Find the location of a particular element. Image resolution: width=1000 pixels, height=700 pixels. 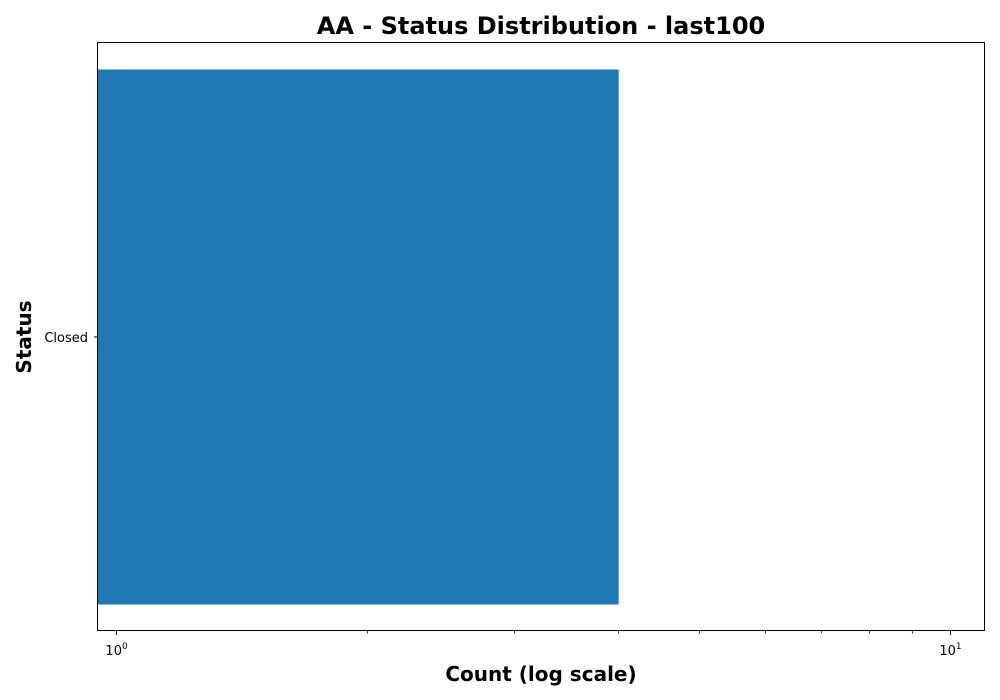

x-axis-ticks: 100 10¹ is located at coordinates (533, 645).